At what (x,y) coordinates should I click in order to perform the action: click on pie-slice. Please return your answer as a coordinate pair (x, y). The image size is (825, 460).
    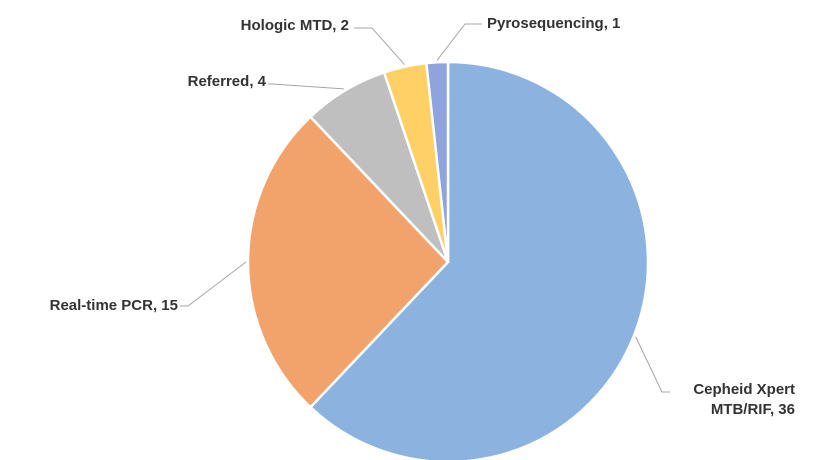
    Looking at the image, I should click on (437, 161).